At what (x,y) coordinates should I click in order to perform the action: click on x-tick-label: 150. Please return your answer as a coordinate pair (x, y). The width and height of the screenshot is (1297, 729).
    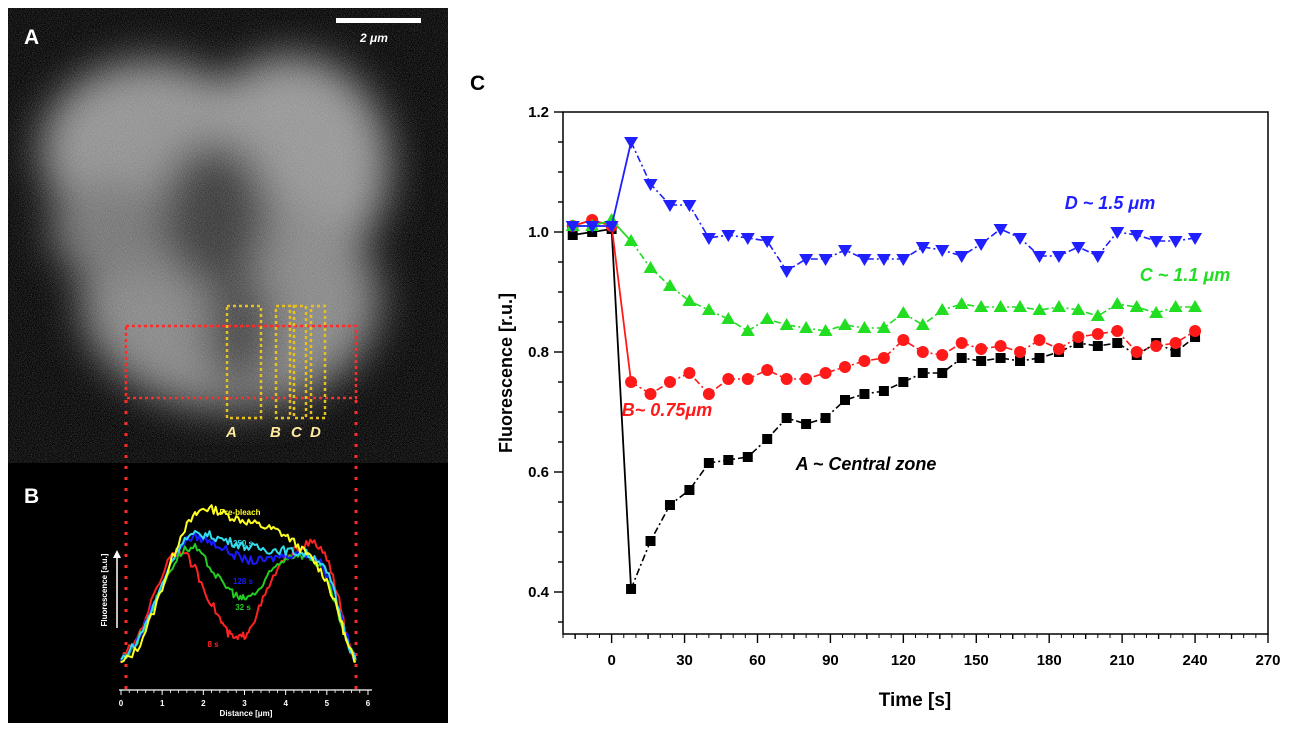
    Looking at the image, I should click on (976, 660).